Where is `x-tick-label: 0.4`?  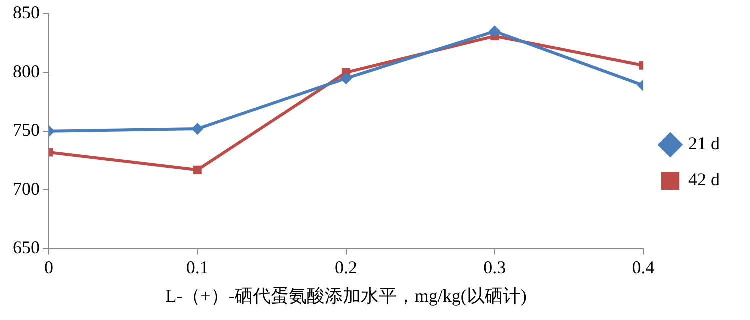 x-tick-label: 0.4 is located at coordinates (643, 267).